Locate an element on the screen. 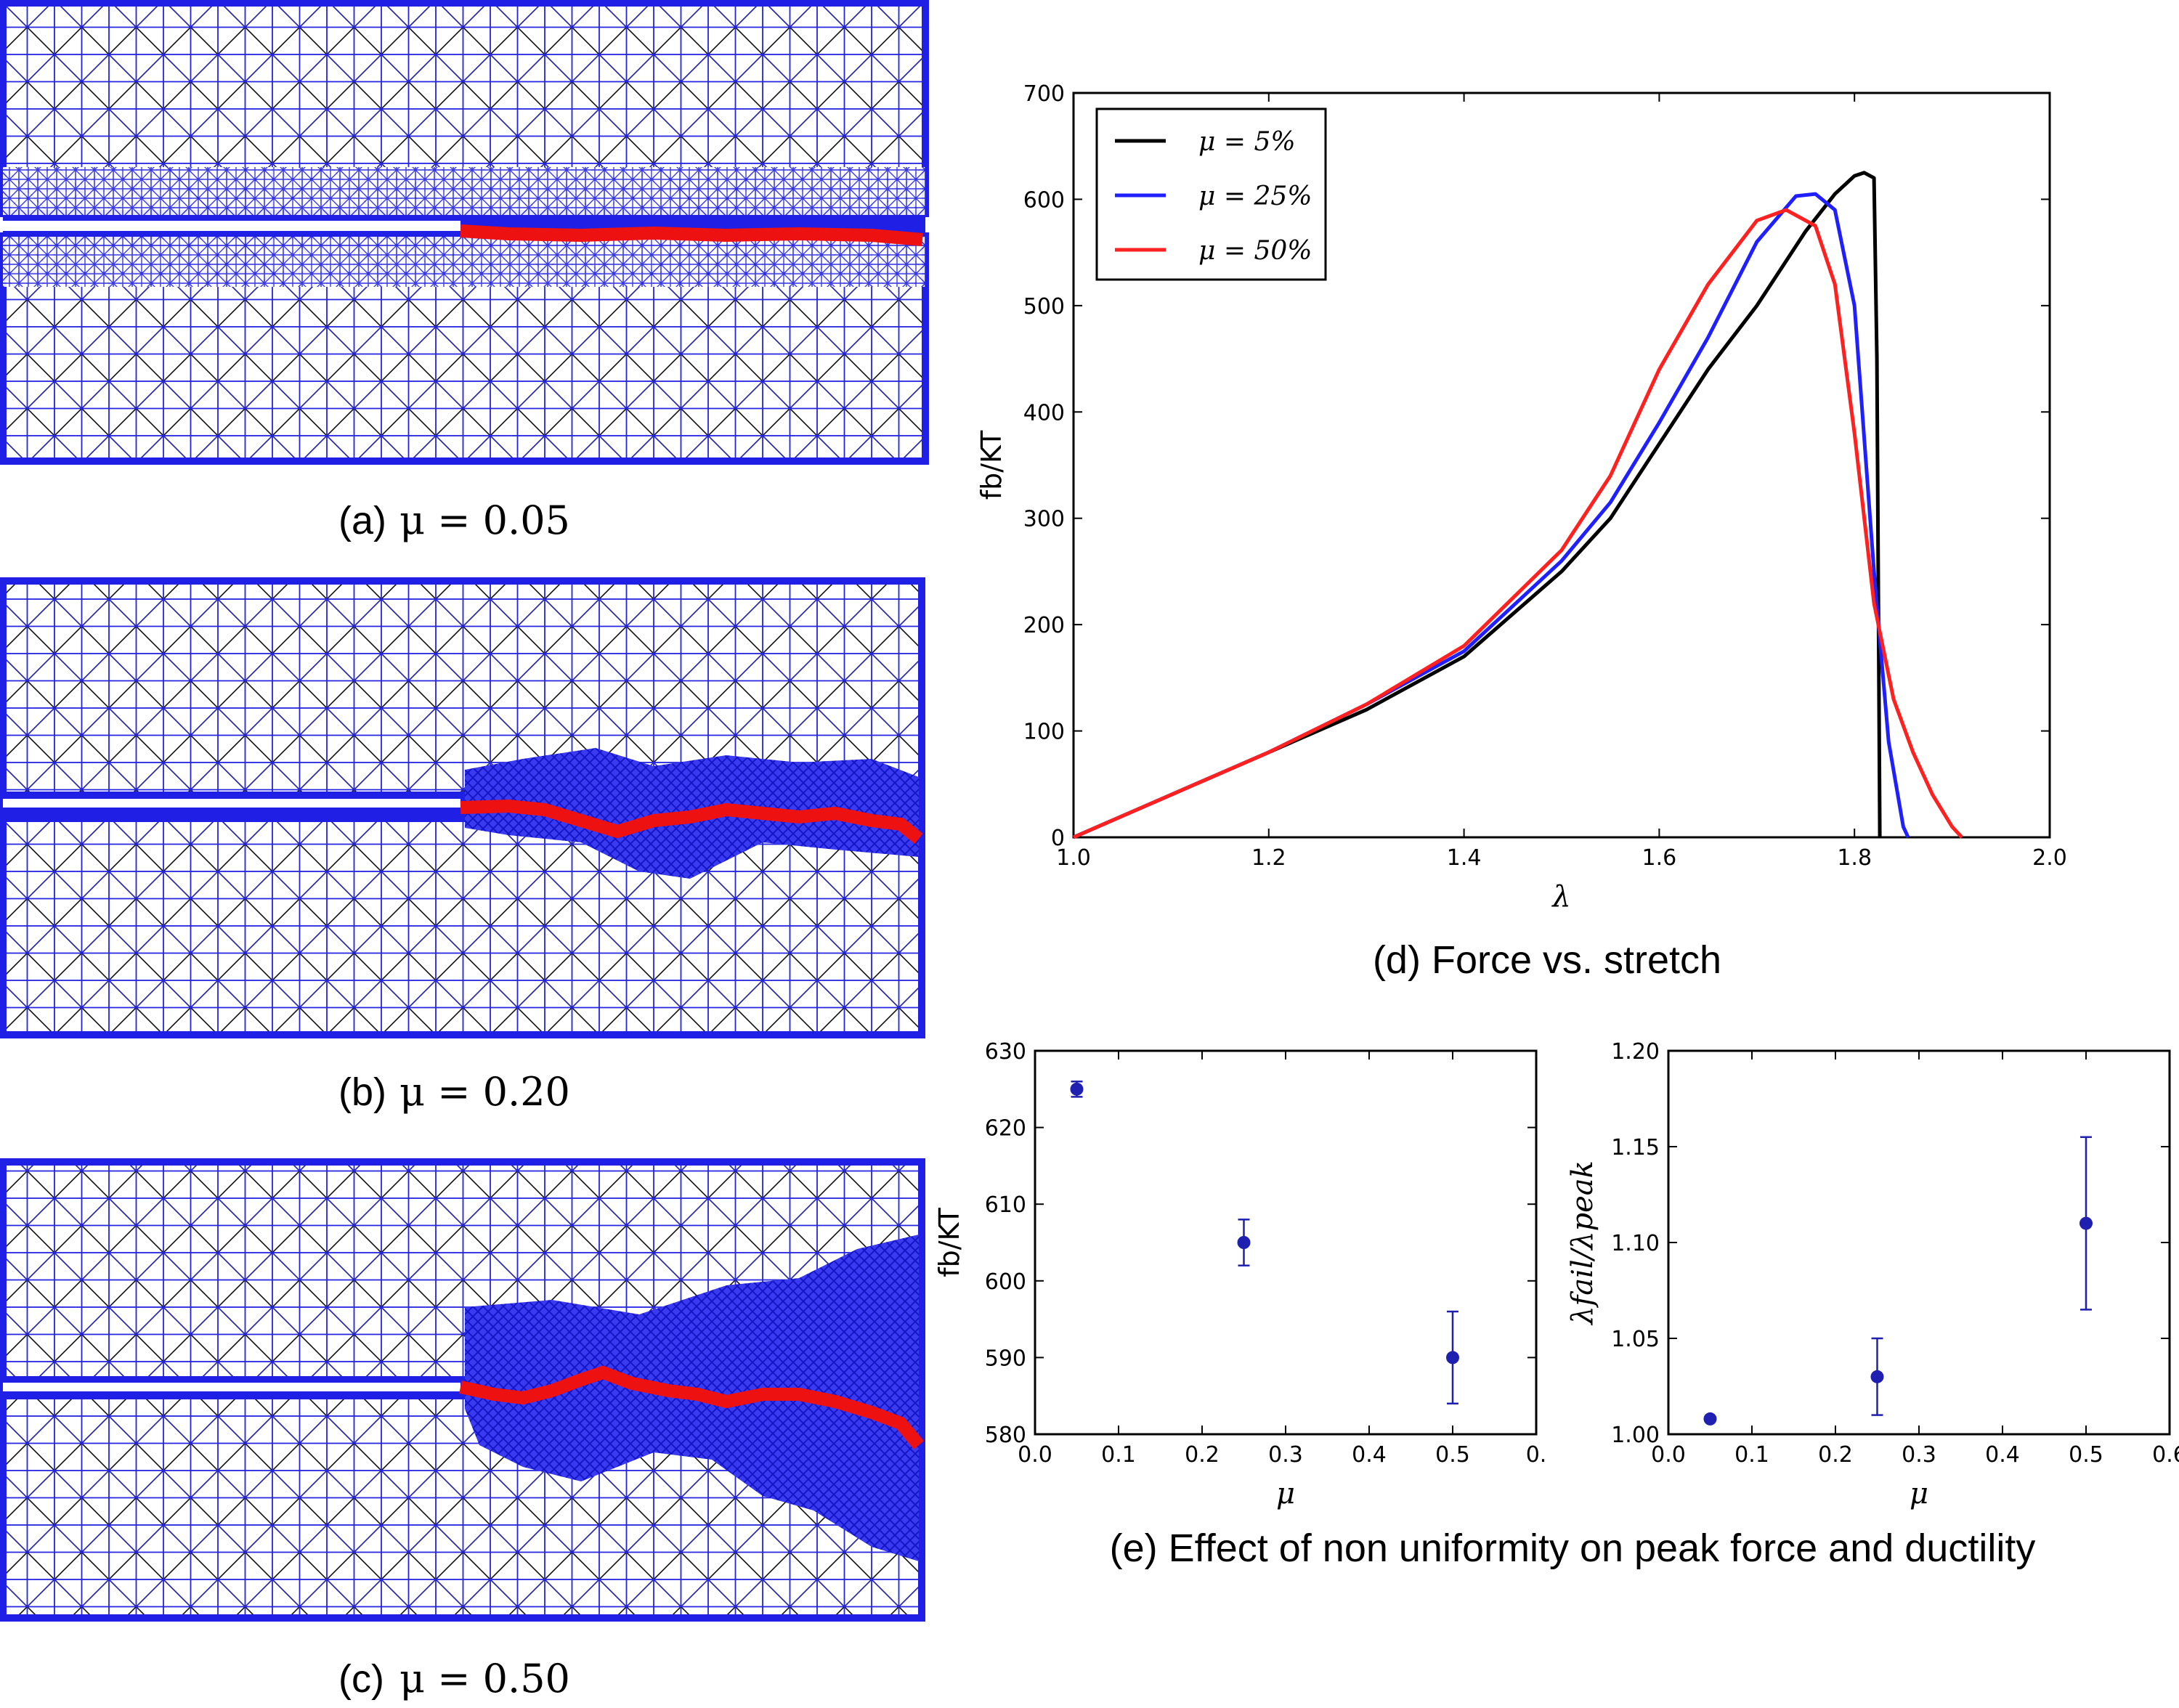  x-tick-label: 0.6 is located at coordinates (2165, 1455).